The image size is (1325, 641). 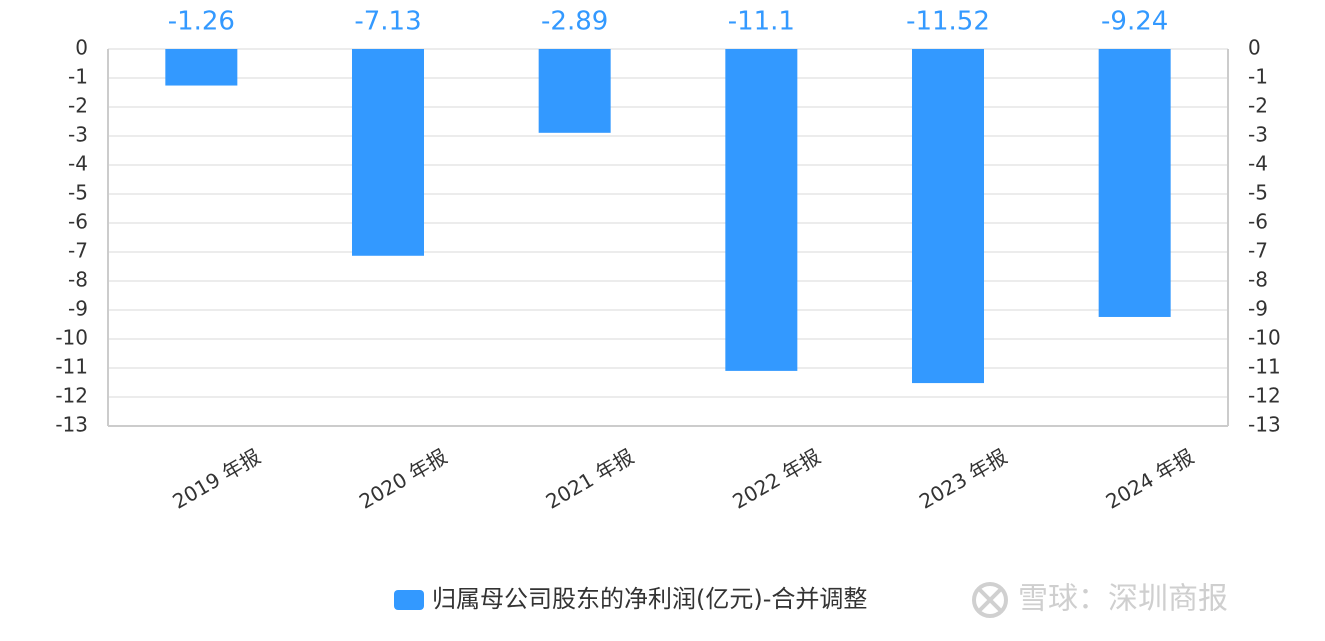 I want to click on x-tick-label: 2024 年报, so click(x=1150, y=478).